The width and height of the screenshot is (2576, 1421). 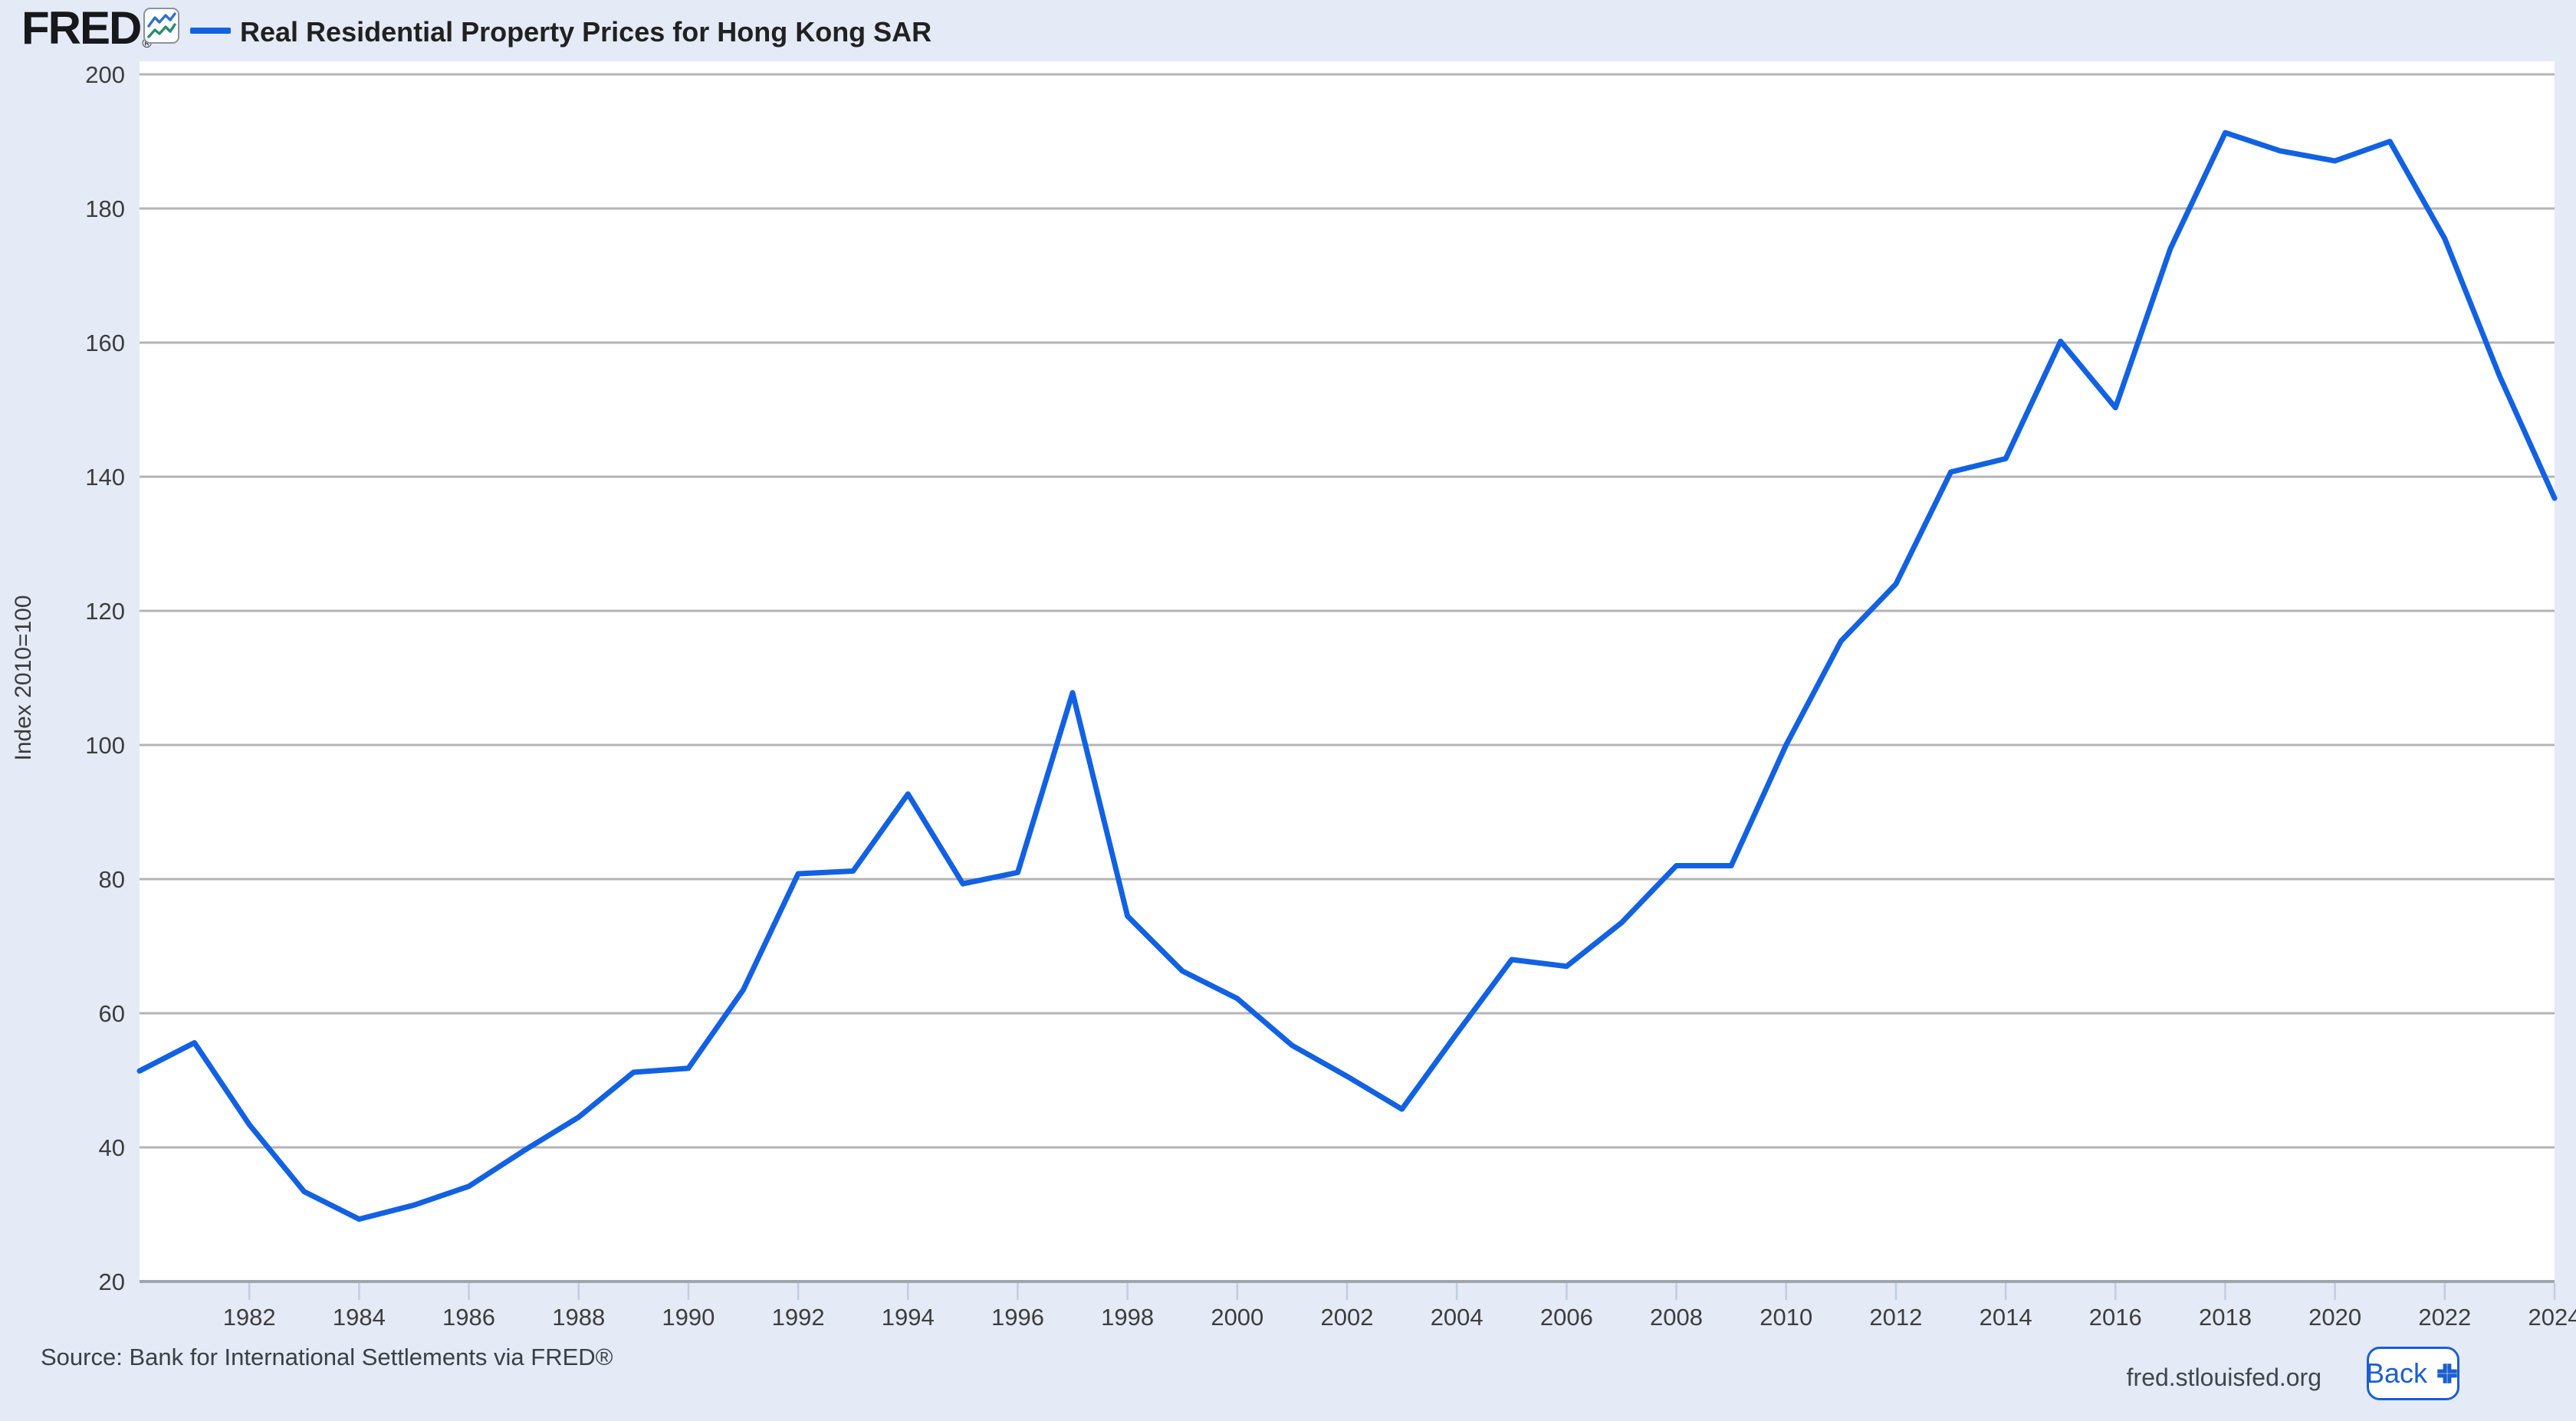 I want to click on x-tick-label-2012: 2012, so click(x=1895, y=1317).